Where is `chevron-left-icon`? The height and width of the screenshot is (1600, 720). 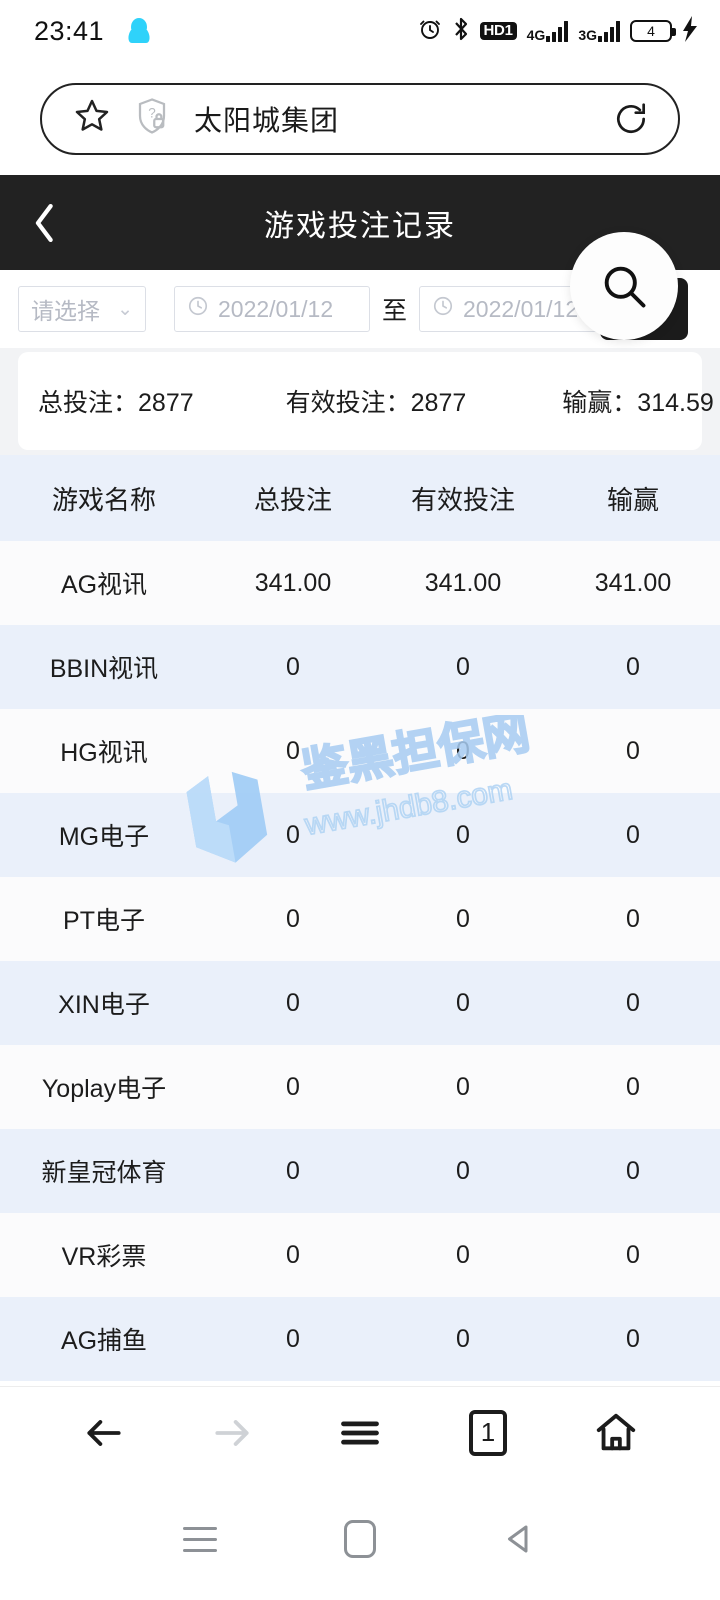
chevron-left-icon is located at coordinates (44, 222).